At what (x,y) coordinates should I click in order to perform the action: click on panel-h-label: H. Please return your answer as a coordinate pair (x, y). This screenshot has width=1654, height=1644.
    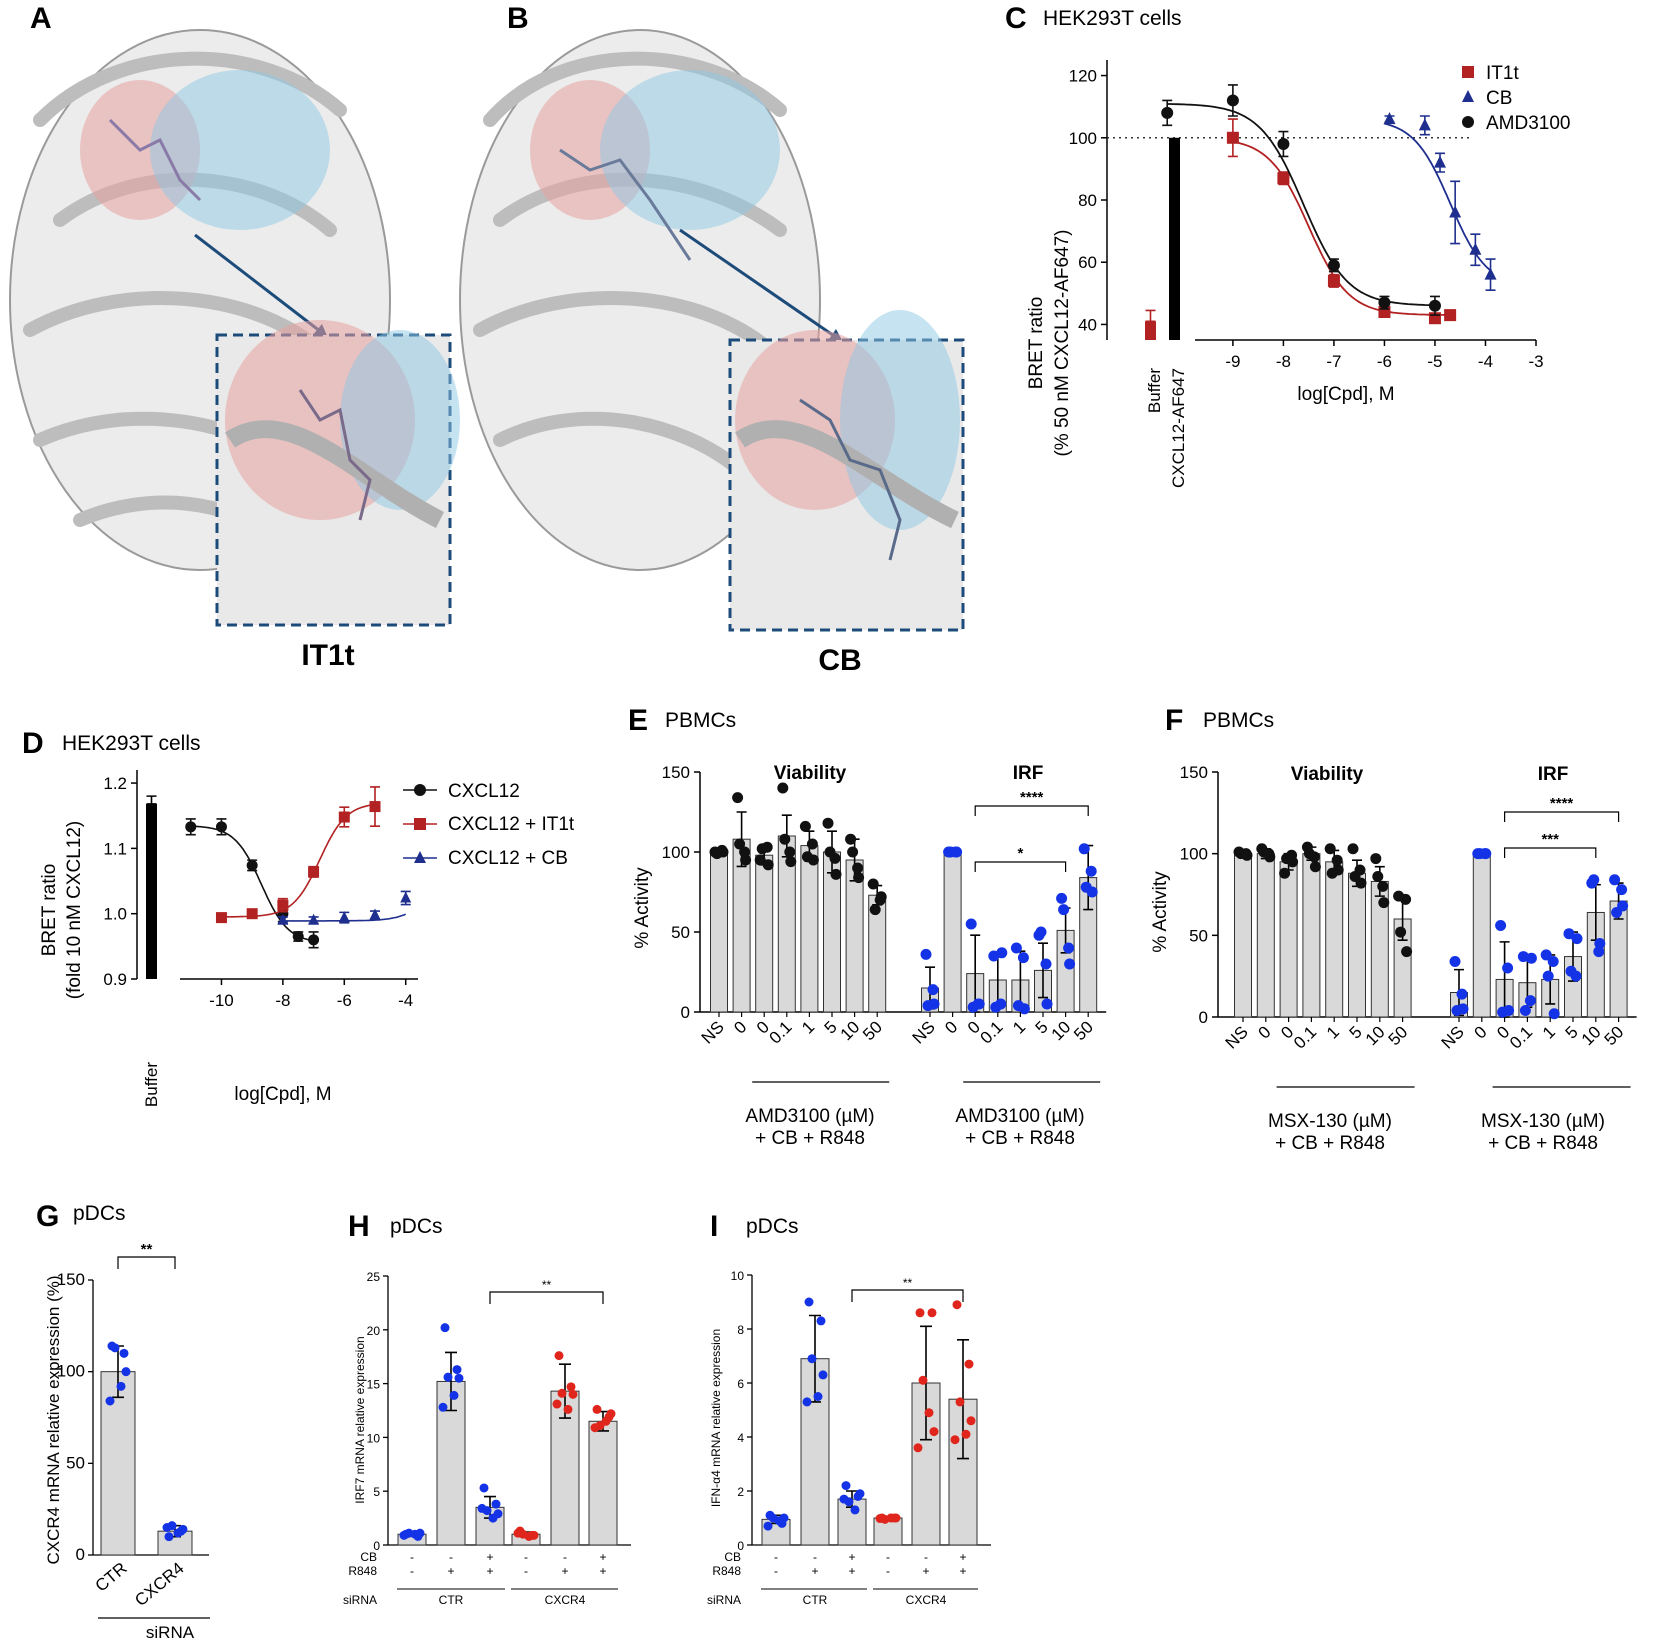
    Looking at the image, I should click on (359, 1226).